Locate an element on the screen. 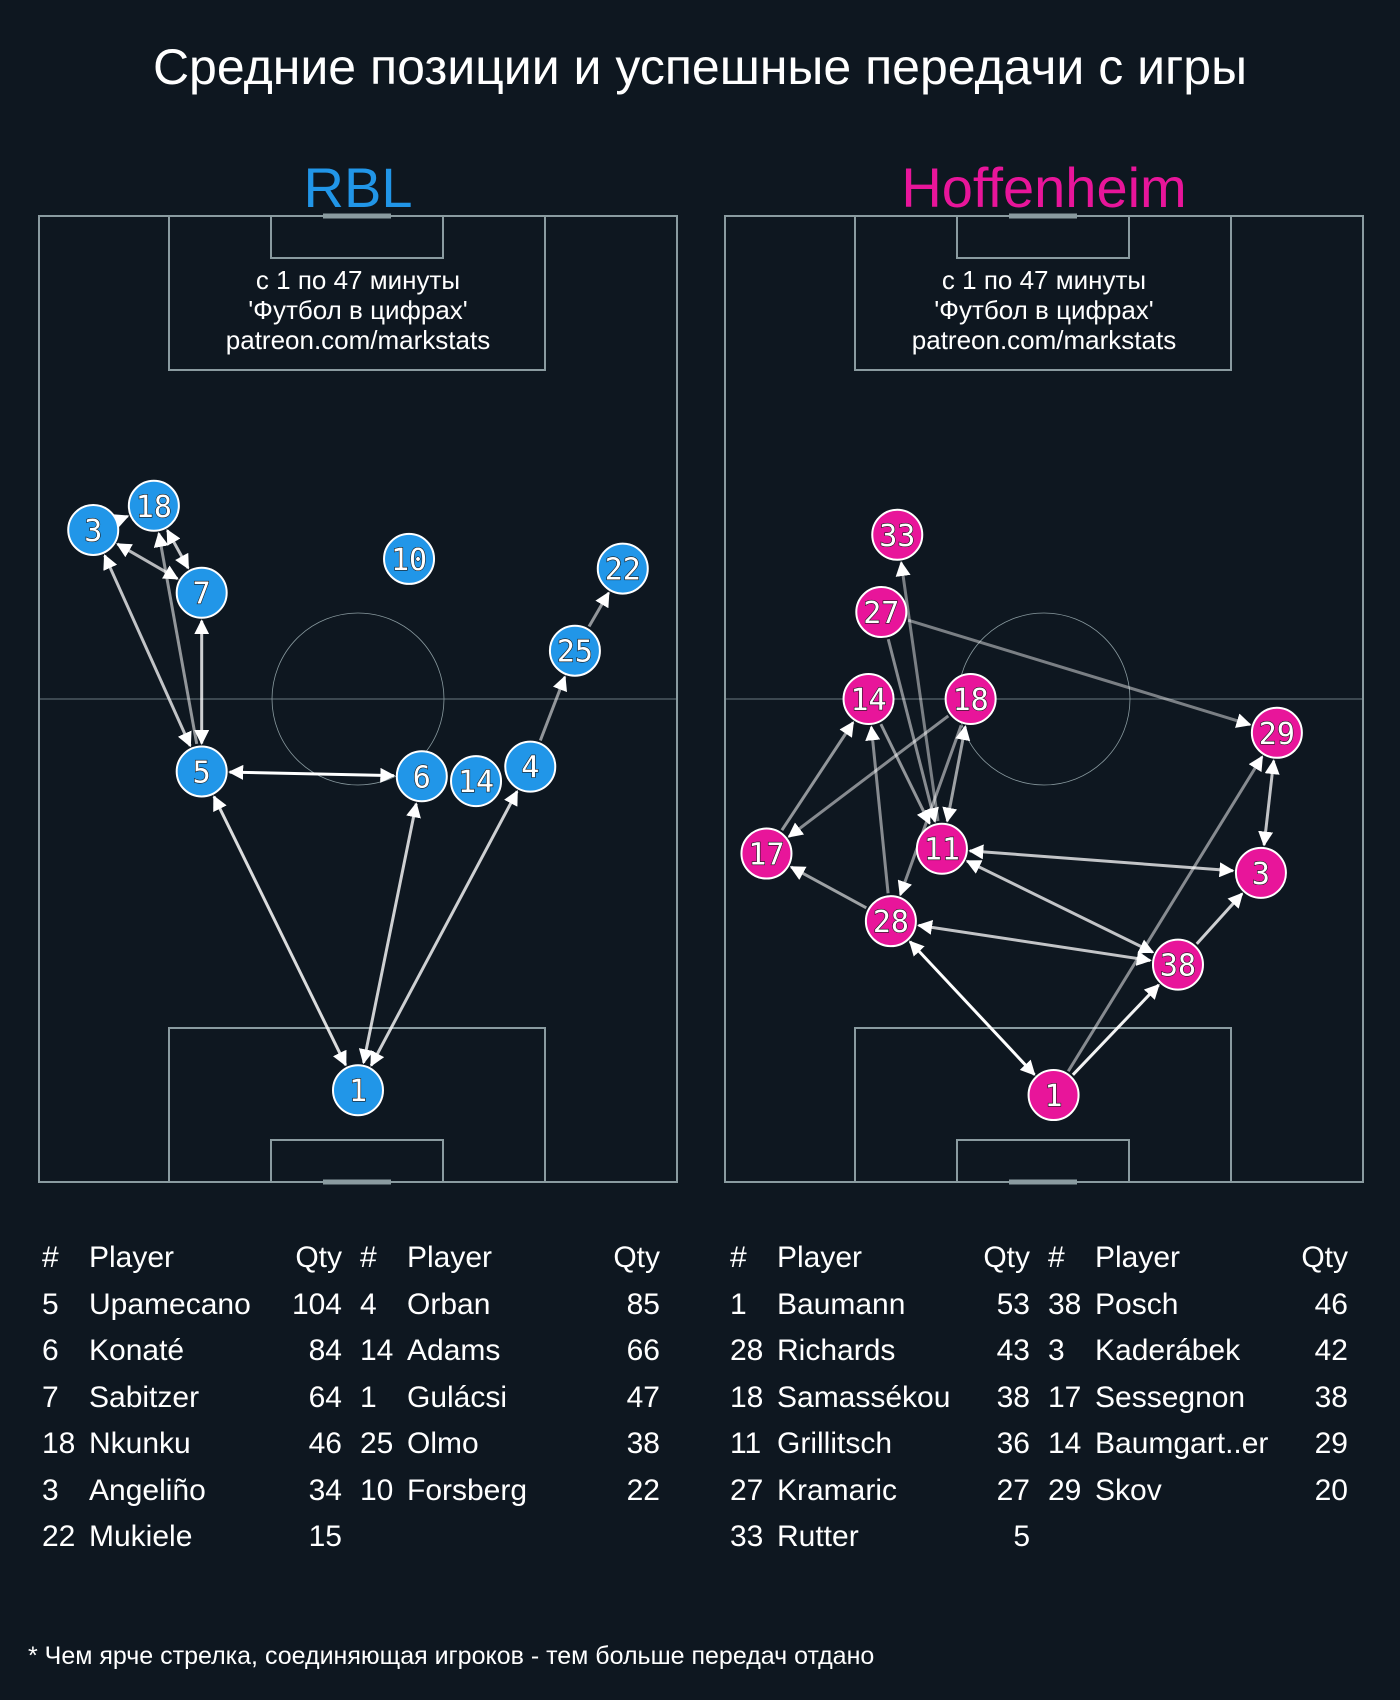  player-marker-10: 10 is located at coordinates (409, 558).